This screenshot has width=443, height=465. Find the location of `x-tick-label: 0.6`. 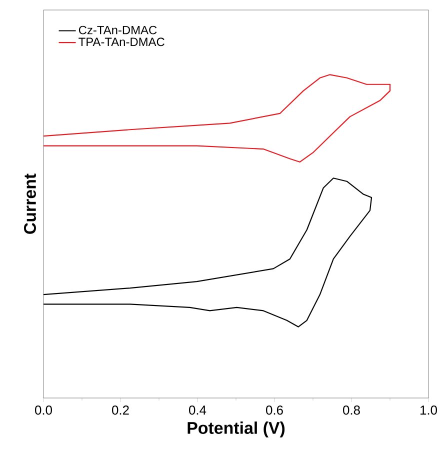

x-tick-label: 0.6 is located at coordinates (274, 410).